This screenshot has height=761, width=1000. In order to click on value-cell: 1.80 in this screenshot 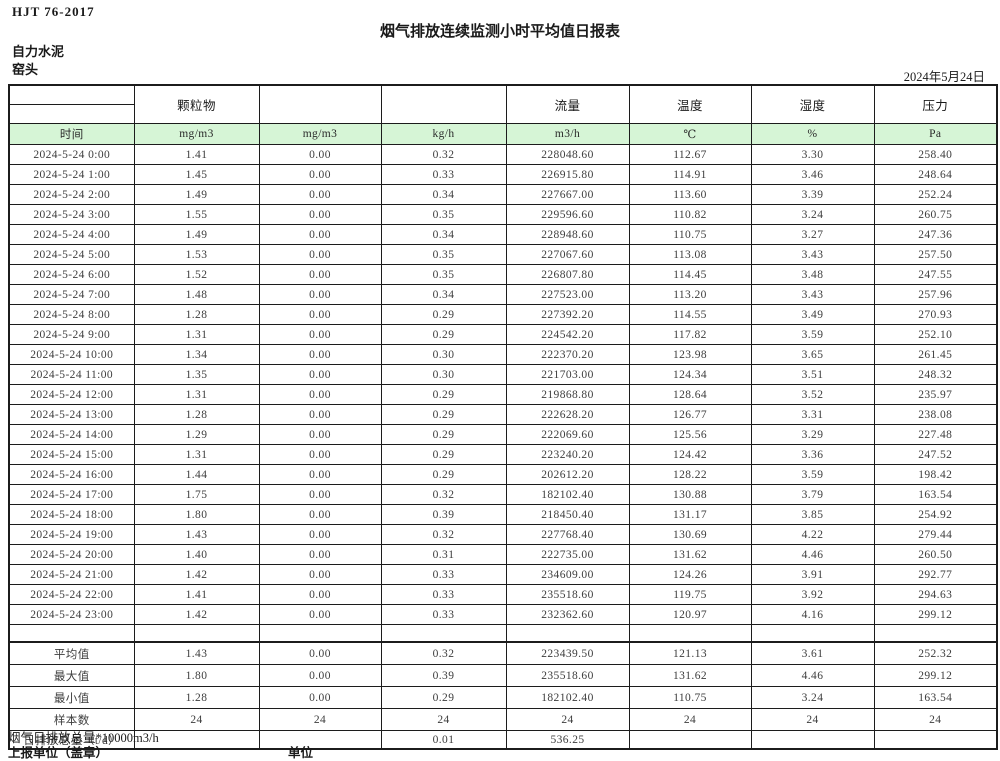, I will do `click(196, 675)`.